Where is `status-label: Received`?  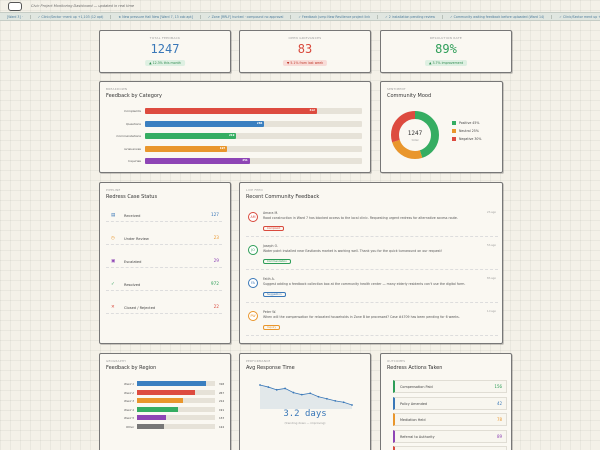
status-label: Received is located at coordinates (132, 216).